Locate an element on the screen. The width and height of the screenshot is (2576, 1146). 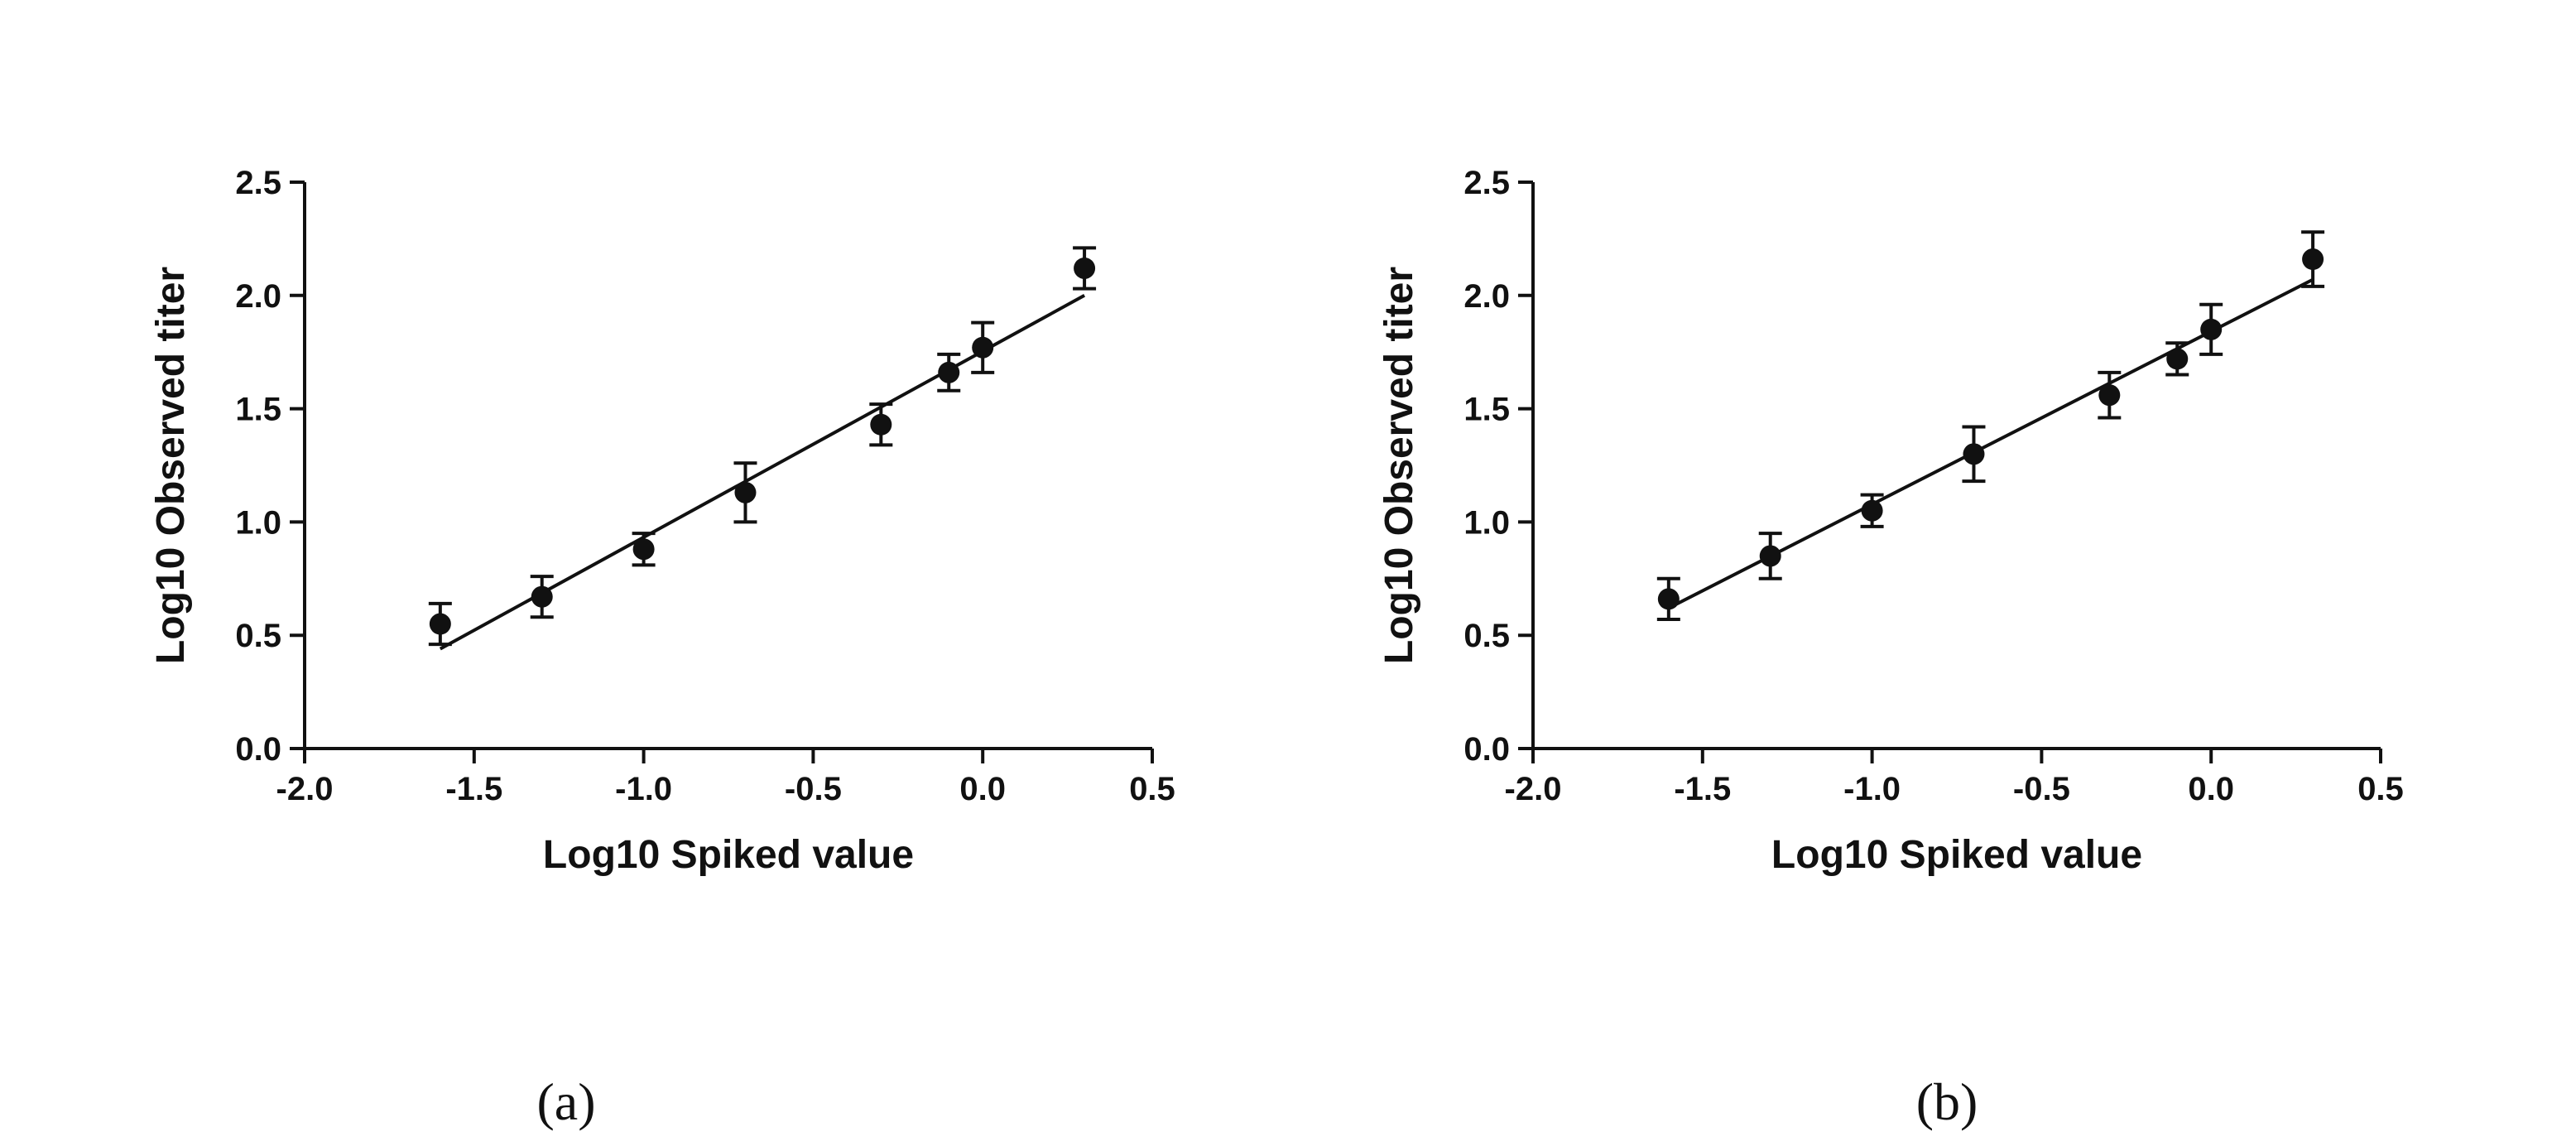
chart-b-y-tick-label: 1.5 is located at coordinates (1486, 410).